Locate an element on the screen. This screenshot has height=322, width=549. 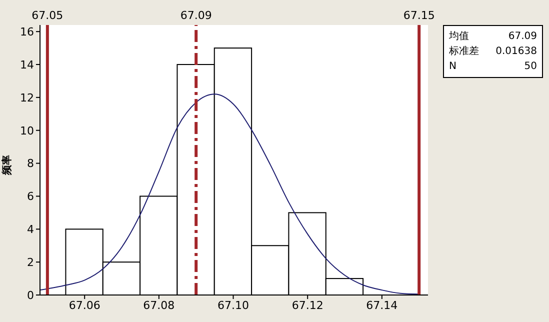
x-tick-label: 67.06 is located at coordinates (84, 305).